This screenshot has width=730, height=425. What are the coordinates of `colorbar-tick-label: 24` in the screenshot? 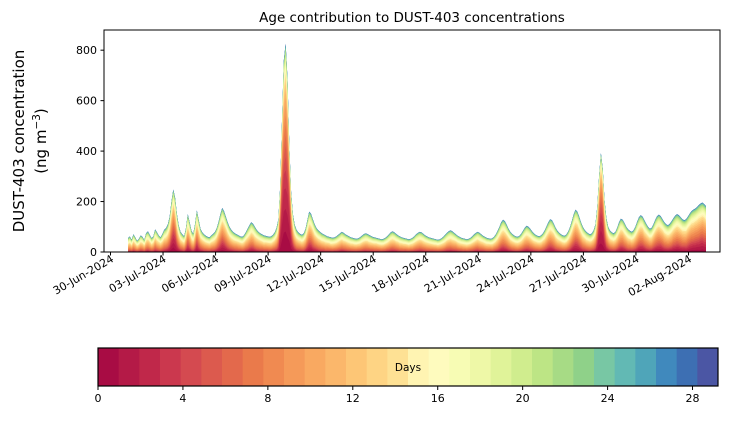 It's located at (608, 398).